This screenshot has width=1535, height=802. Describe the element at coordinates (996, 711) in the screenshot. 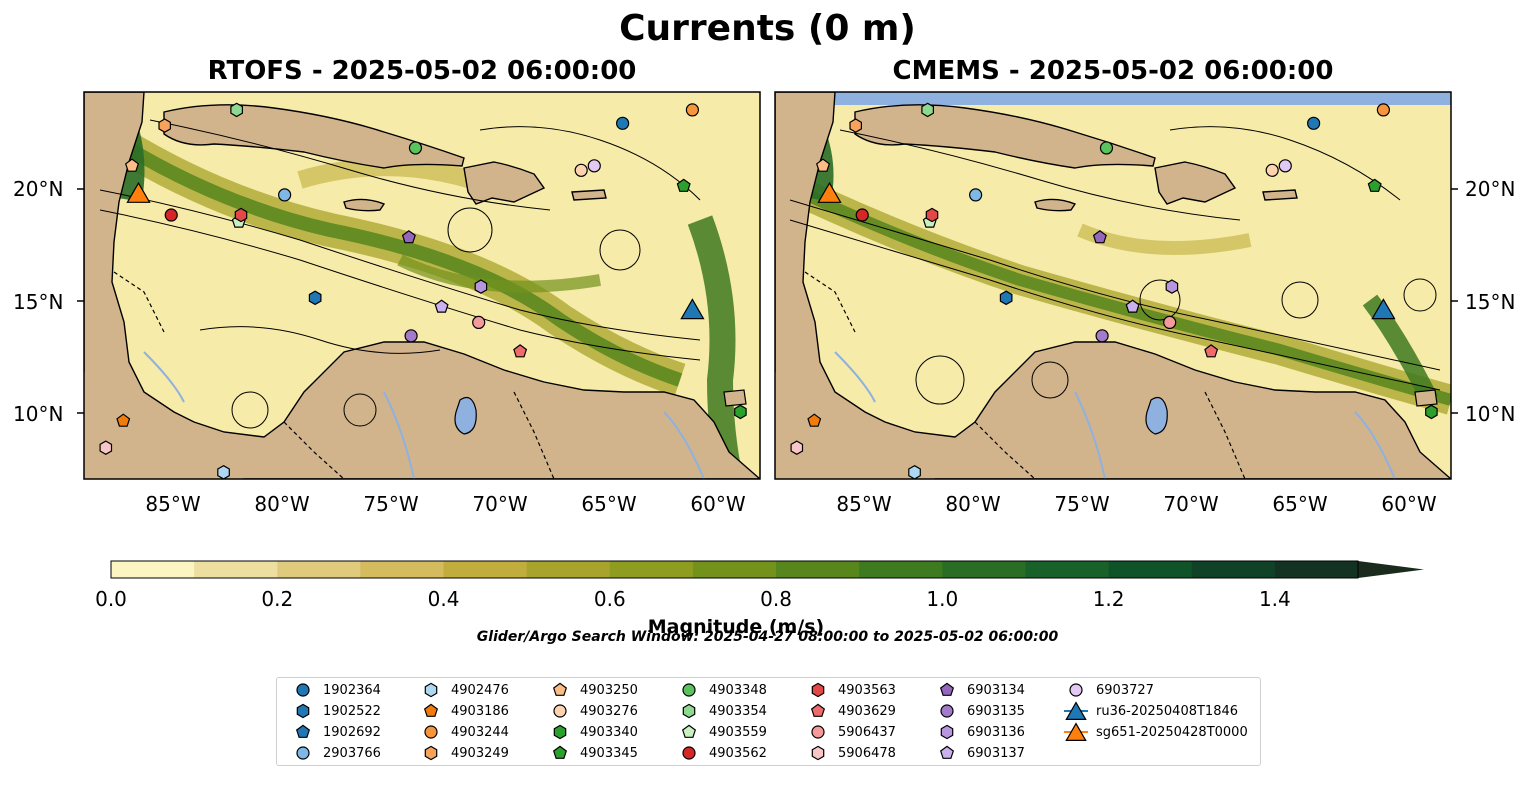

I see `legend-label: 6903135` at that location.